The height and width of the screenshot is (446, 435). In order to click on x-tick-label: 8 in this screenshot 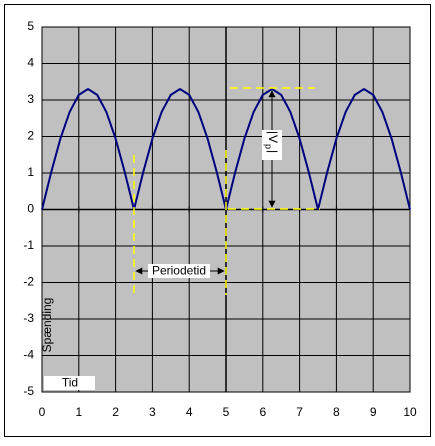, I will do `click(336, 412)`.